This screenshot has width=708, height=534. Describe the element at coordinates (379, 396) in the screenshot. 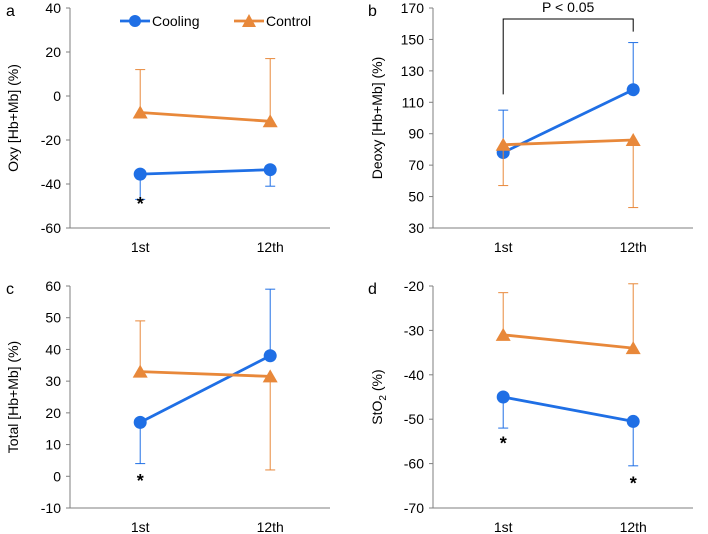

I see `y-axis-title: StO2 (%)` at that location.